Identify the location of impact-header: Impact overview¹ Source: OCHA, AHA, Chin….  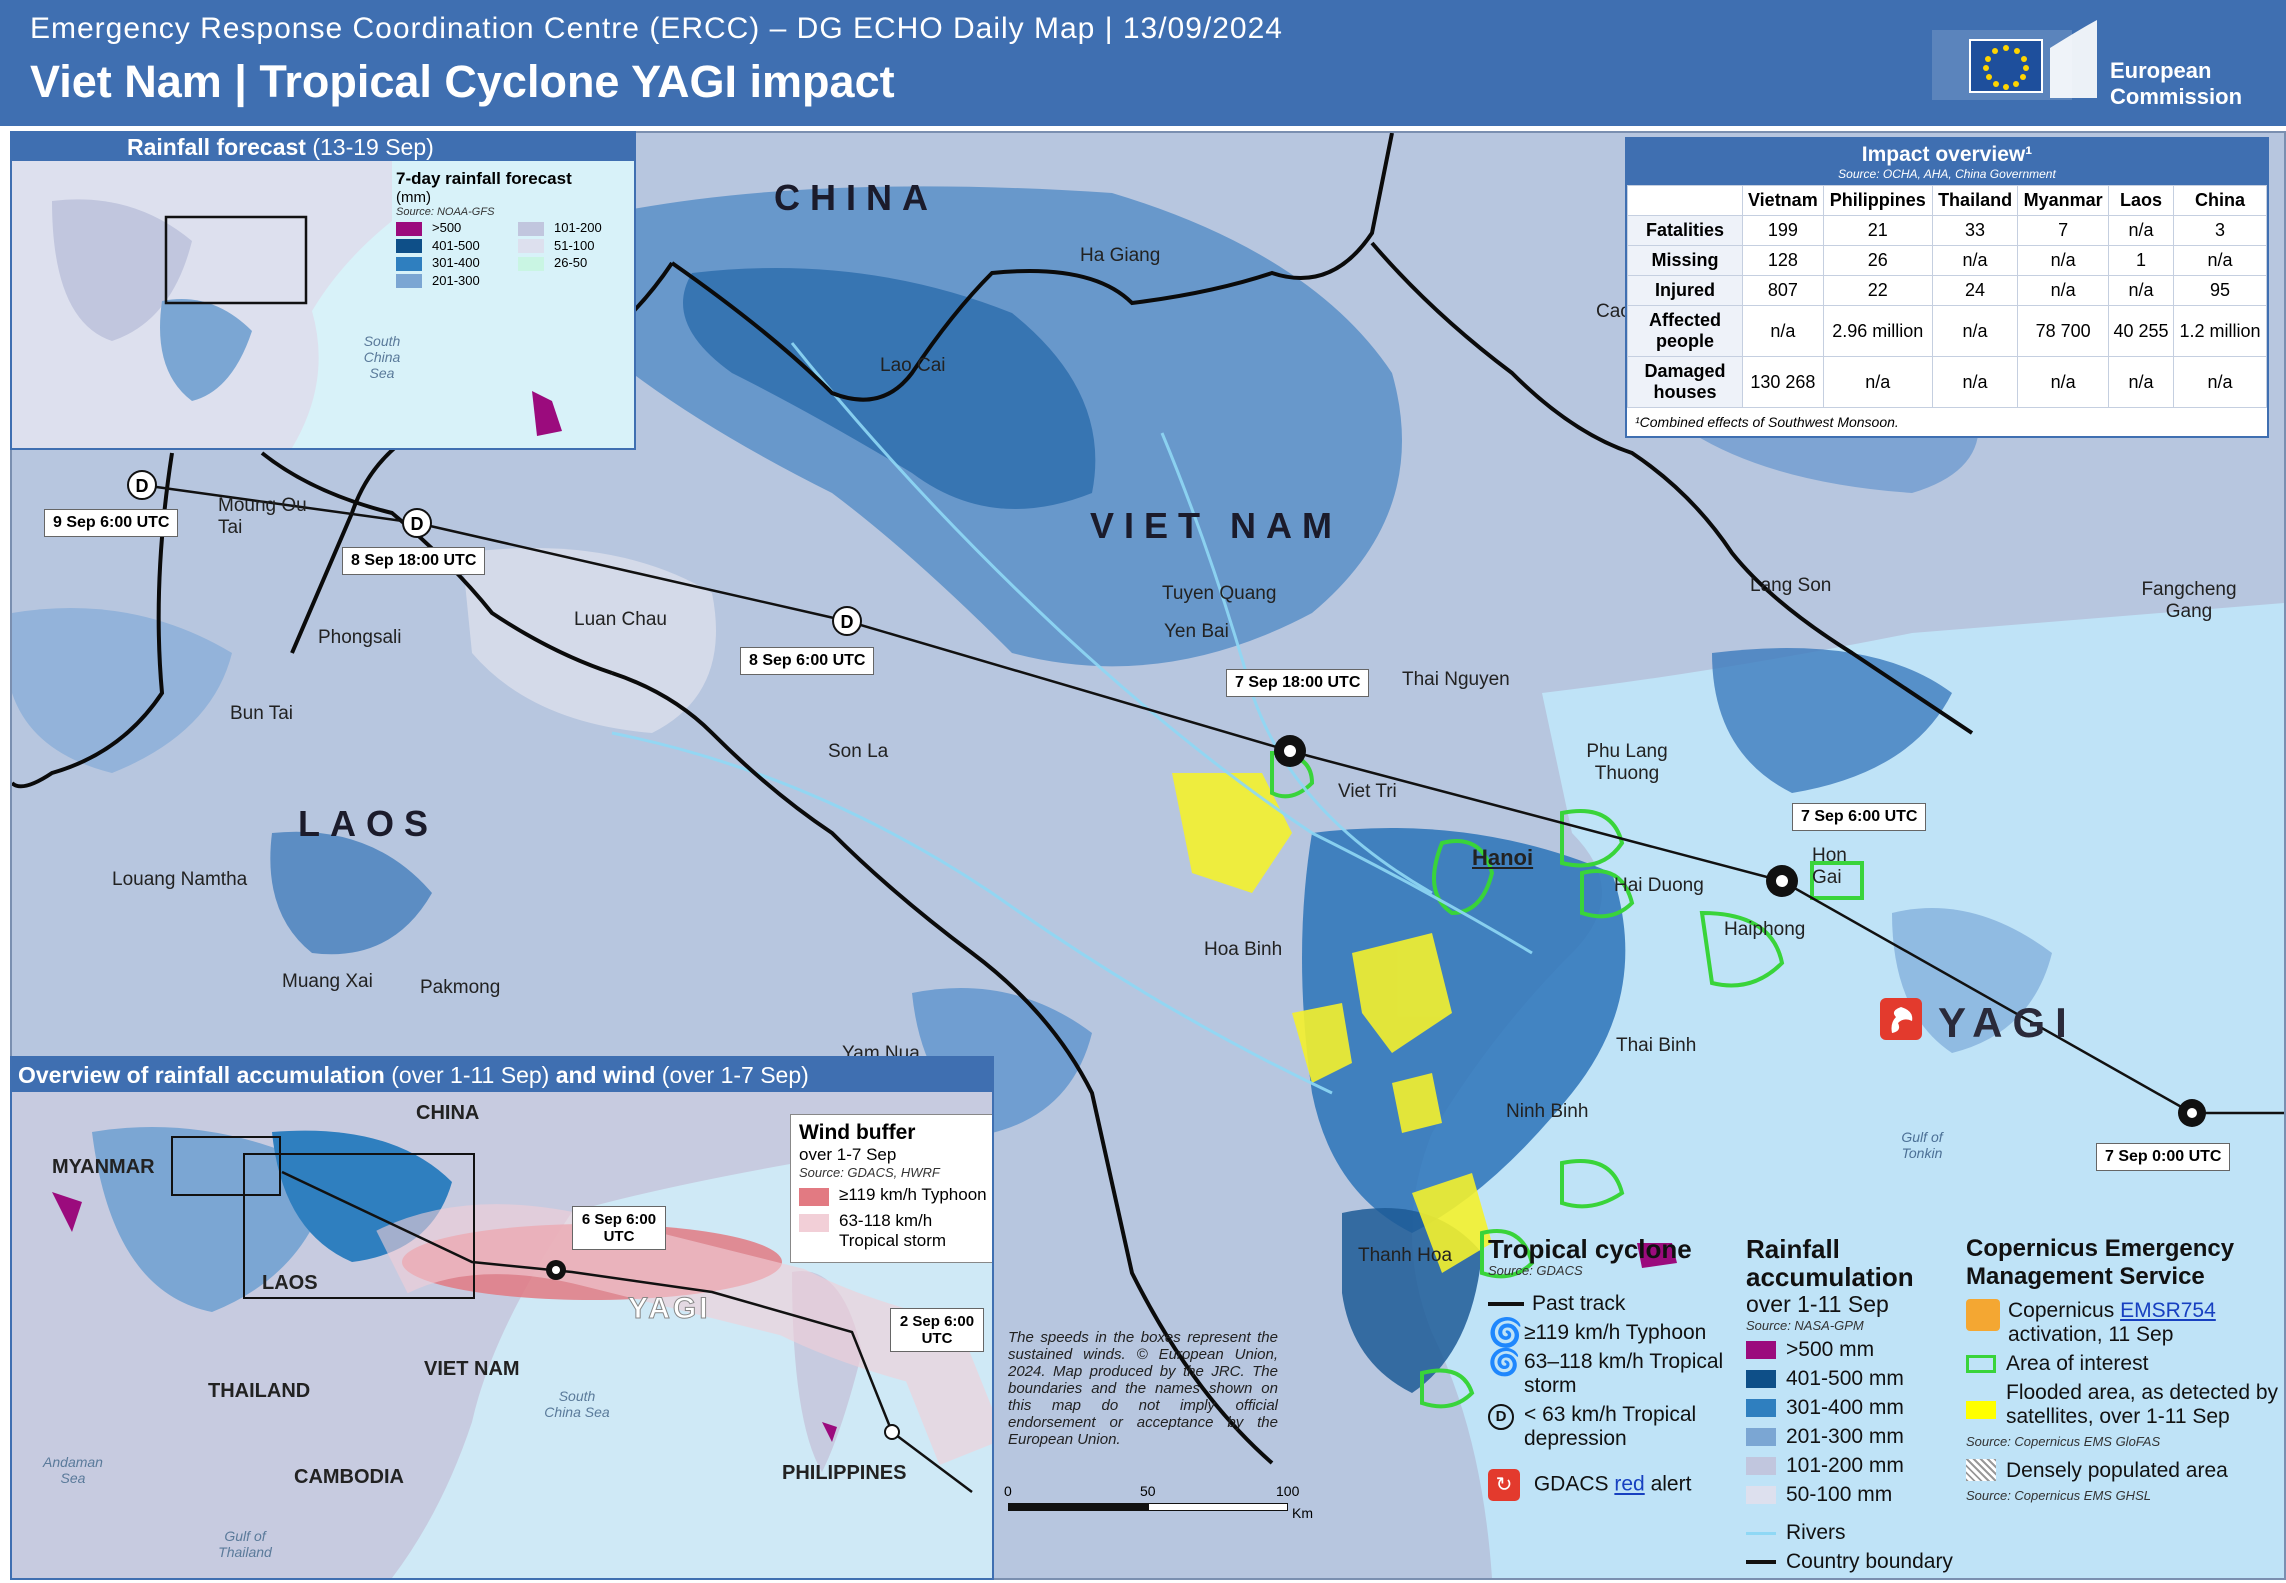
(1947, 162).